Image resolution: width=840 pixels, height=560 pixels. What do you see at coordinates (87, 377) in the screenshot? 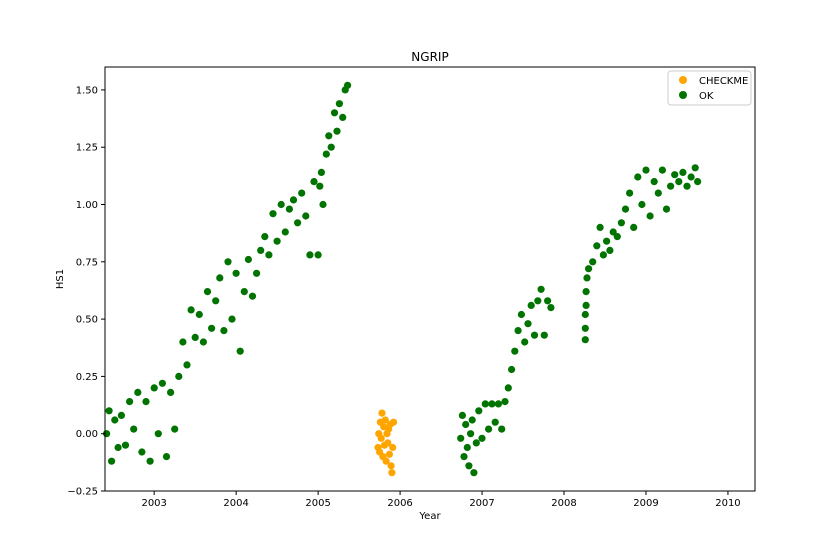
I see `y-tick-label: 0.25` at bounding box center [87, 377].